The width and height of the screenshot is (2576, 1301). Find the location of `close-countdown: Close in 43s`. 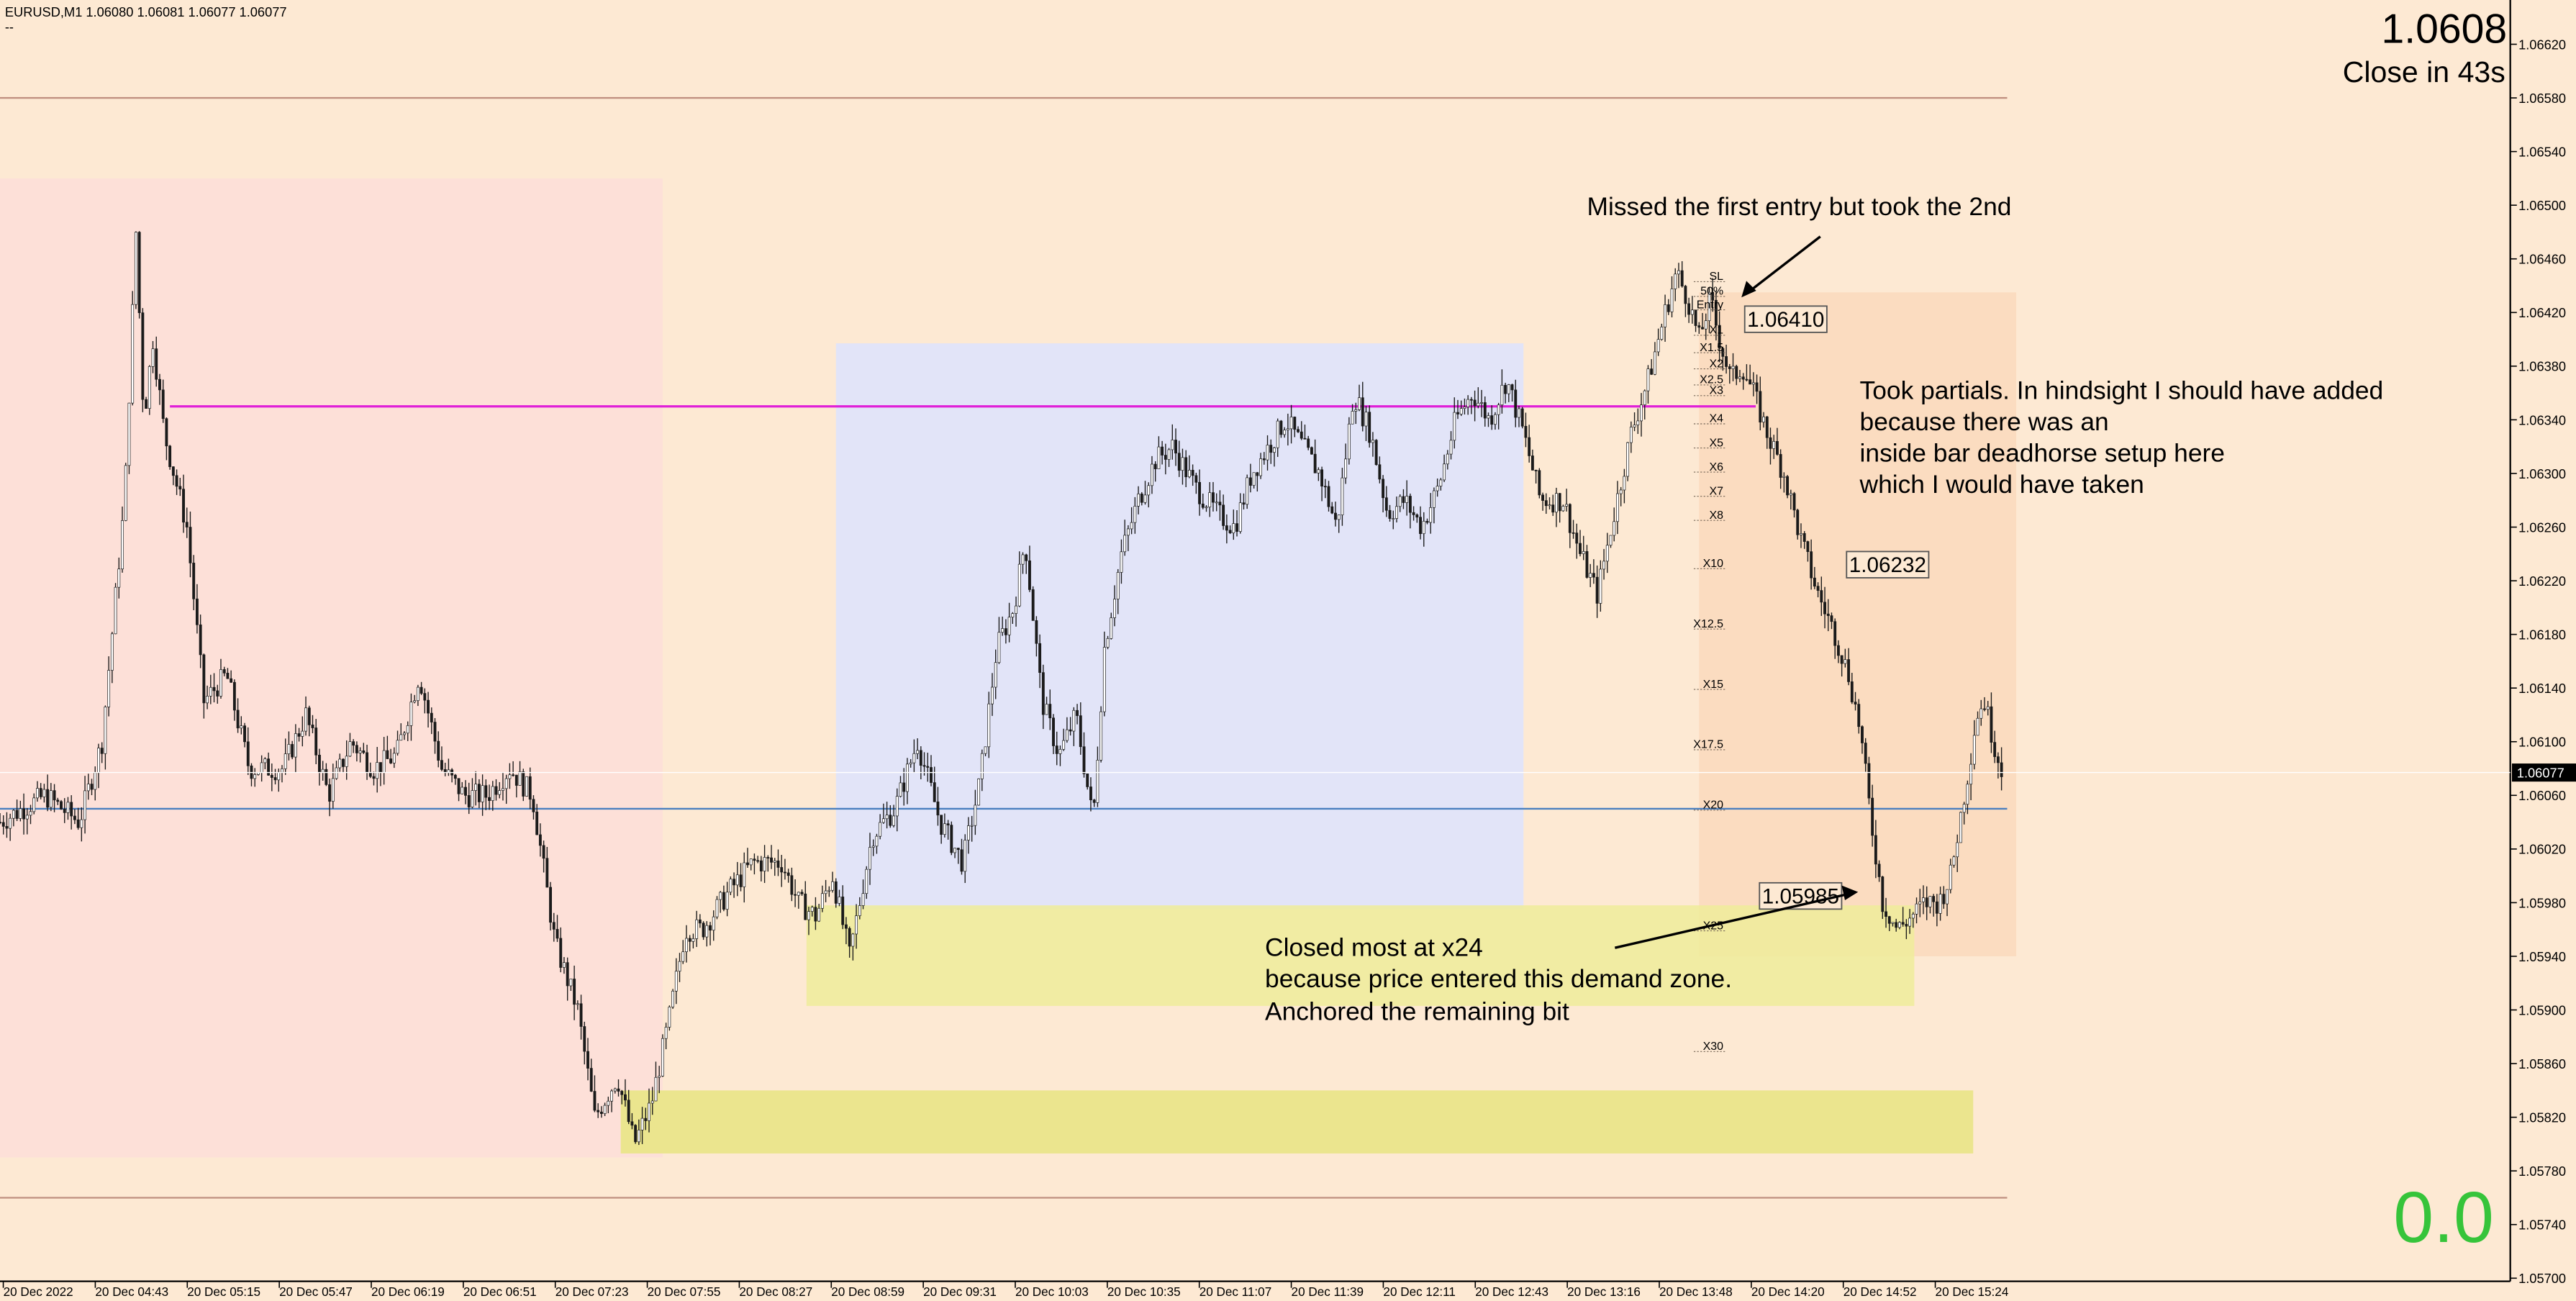

close-countdown: Close in 43s is located at coordinates (2424, 72).